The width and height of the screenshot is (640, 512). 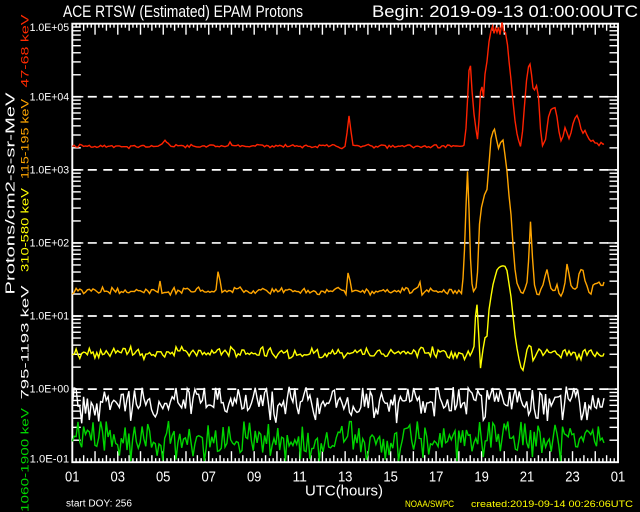 I want to click on svg-text: 310-580 keV, so click(x=26, y=229).